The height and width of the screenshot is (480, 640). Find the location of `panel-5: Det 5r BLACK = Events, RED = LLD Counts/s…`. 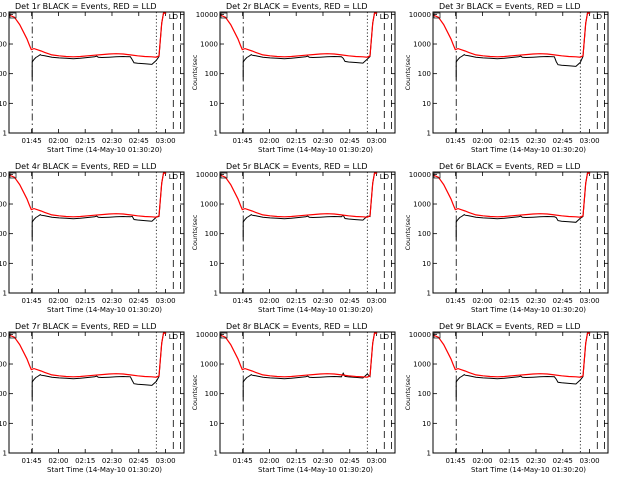

panel-5: Det 5r BLACK = Events, RED = LLD Counts/s… is located at coordinates (293, 238).